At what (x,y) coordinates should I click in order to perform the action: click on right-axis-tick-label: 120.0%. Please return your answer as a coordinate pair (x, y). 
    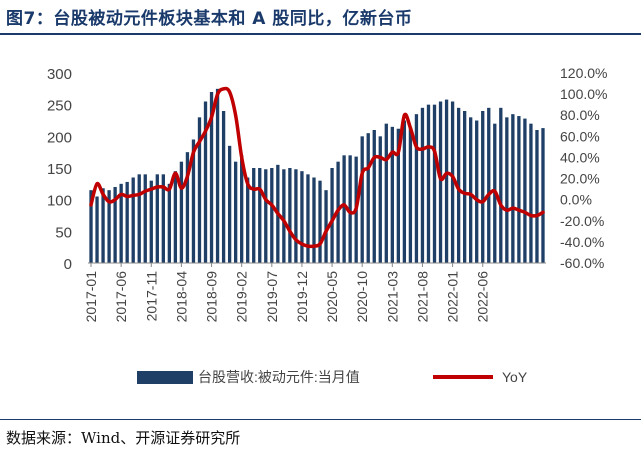
    Looking at the image, I should click on (583, 73).